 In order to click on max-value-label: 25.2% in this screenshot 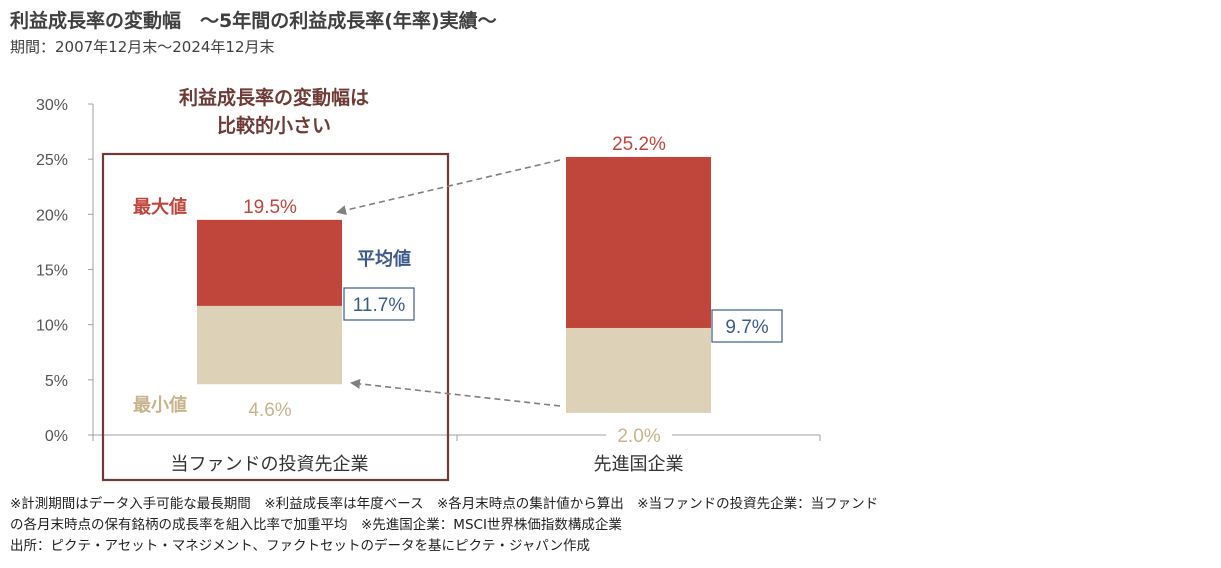, I will do `click(639, 144)`.